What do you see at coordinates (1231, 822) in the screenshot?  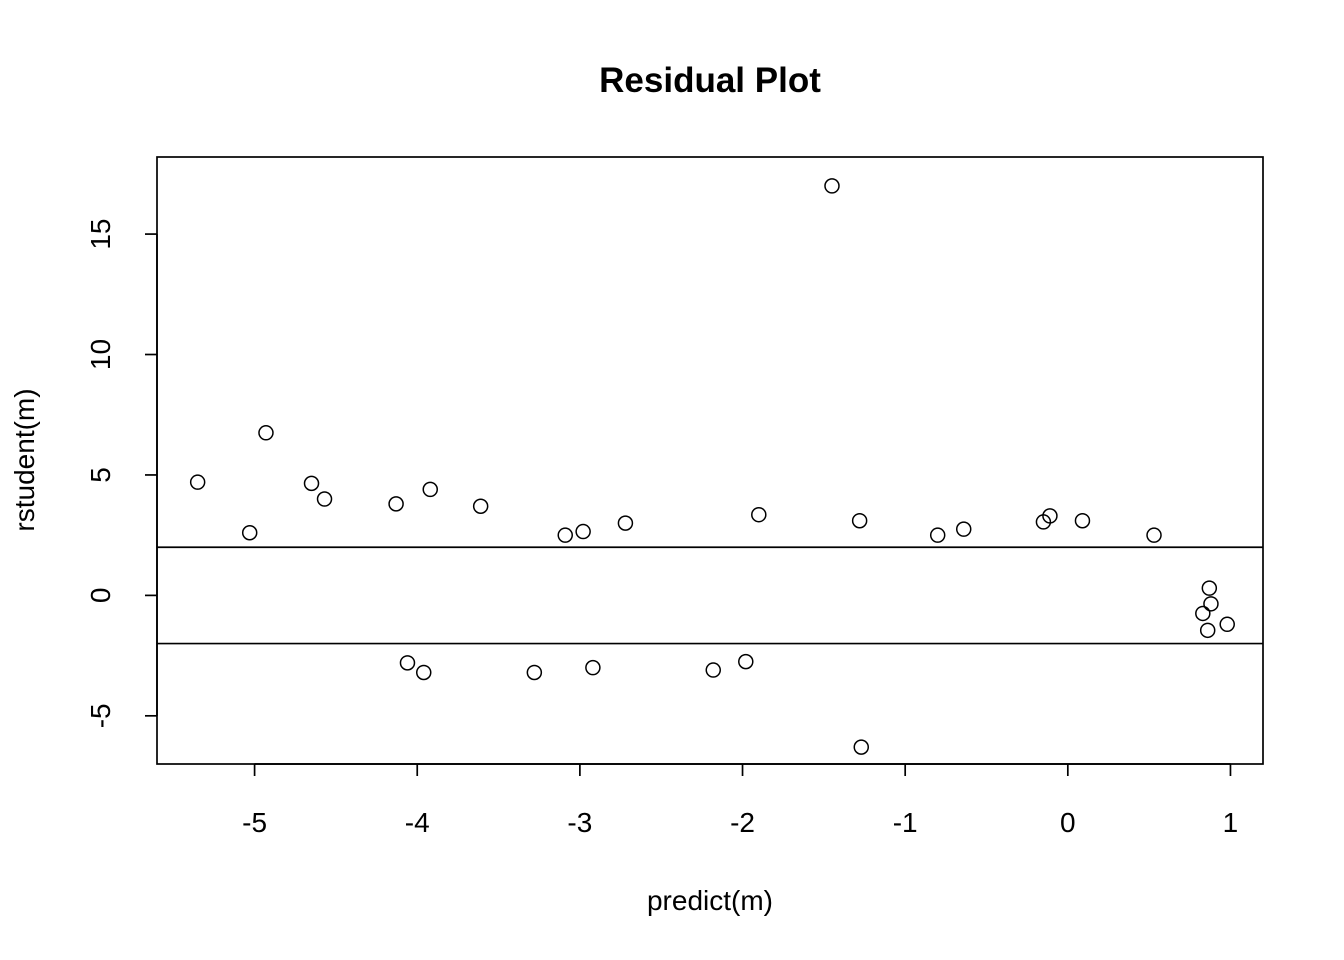 I see `x-tick-label: 1` at bounding box center [1231, 822].